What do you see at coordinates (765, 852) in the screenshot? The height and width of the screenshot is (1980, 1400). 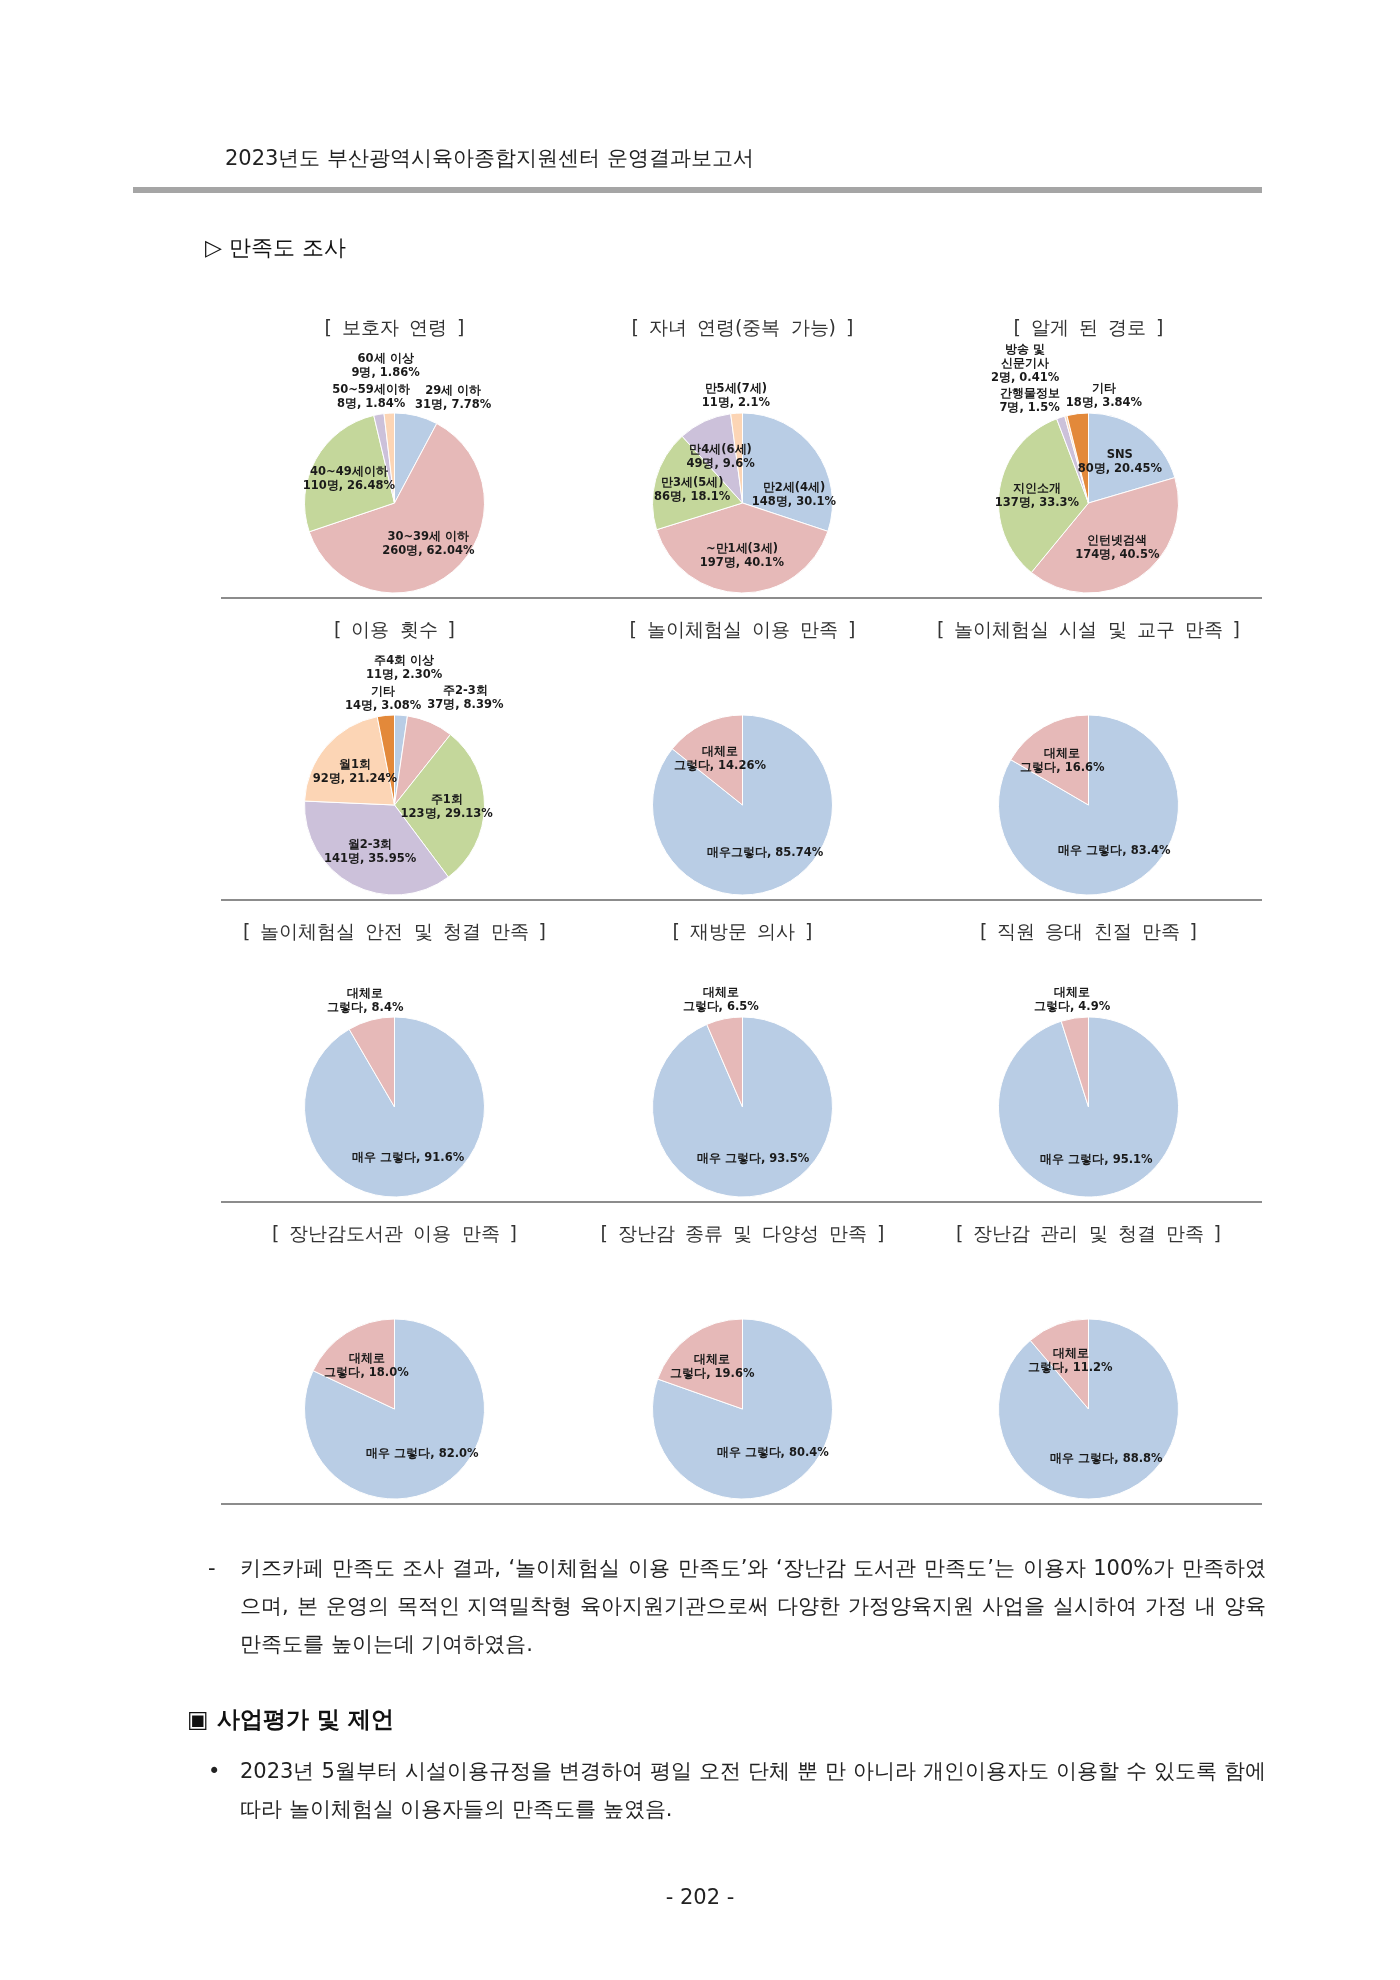 I see `slice-label: 매우그렇다, 85.74%` at bounding box center [765, 852].